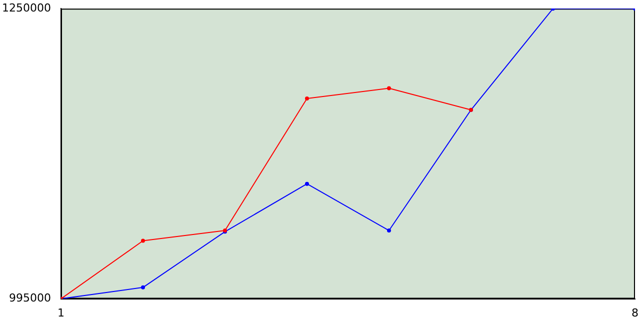 This screenshot has width=640, height=320. What do you see at coordinates (635, 313) in the screenshot?
I see `x-tick-label: 8` at bounding box center [635, 313].